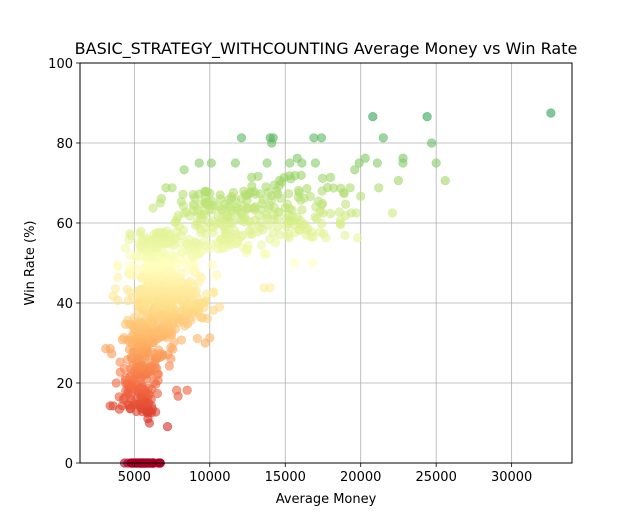 This screenshot has height=520, width=636. Describe the element at coordinates (64, 224) in the screenshot. I see `y-tick-label: 60` at that location.